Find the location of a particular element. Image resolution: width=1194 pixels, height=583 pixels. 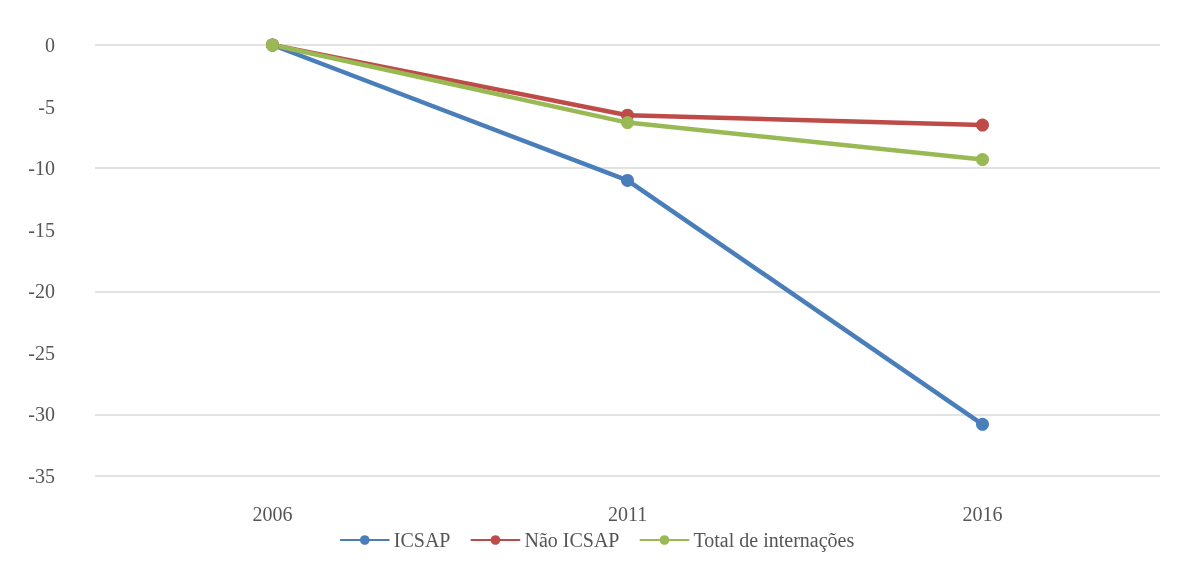

y-tick-label: -15 is located at coordinates (41, 229).